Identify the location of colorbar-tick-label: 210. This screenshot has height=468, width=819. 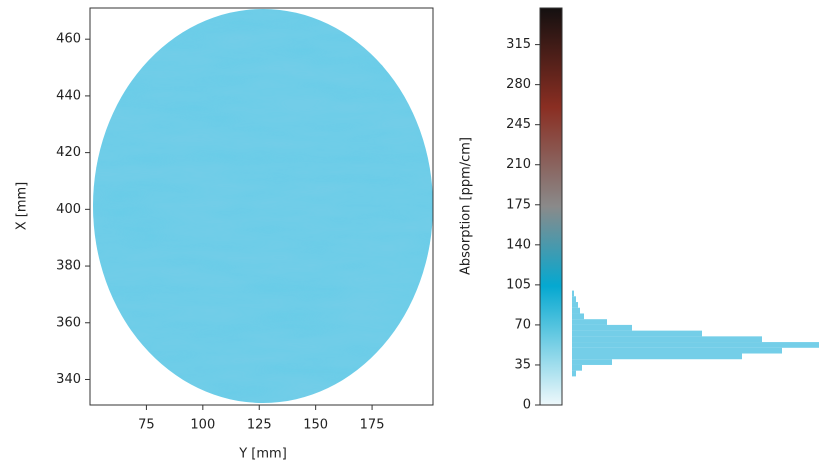
(518, 164).